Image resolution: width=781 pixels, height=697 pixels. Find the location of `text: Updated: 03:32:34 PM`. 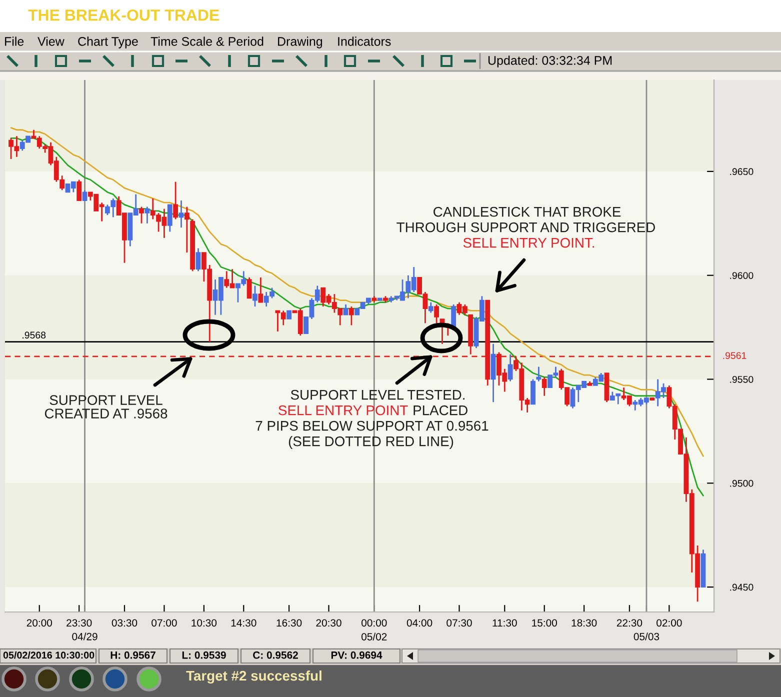

text: Updated: 03:32:34 PM is located at coordinates (550, 62).